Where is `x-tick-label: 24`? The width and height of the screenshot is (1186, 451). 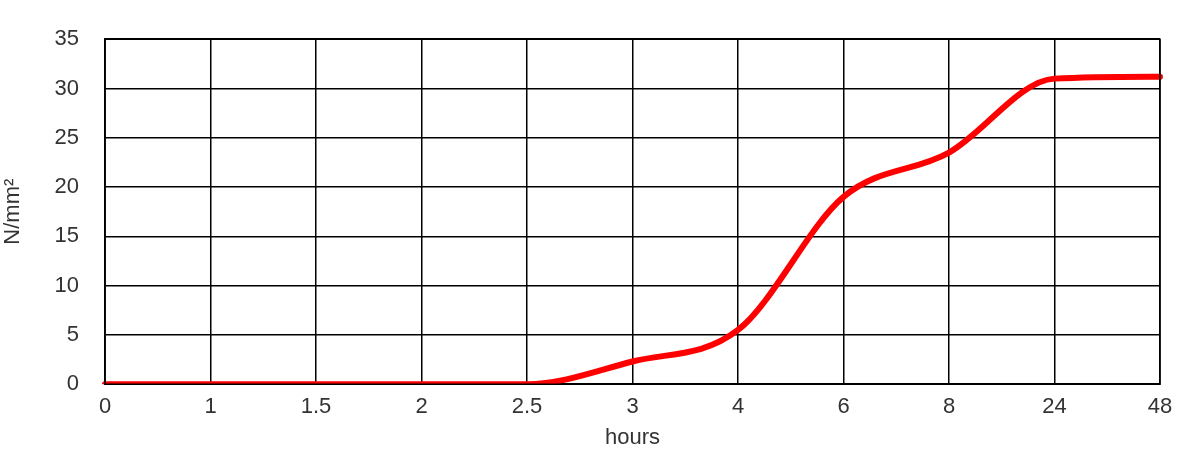
x-tick-label: 24 is located at coordinates (1054, 406).